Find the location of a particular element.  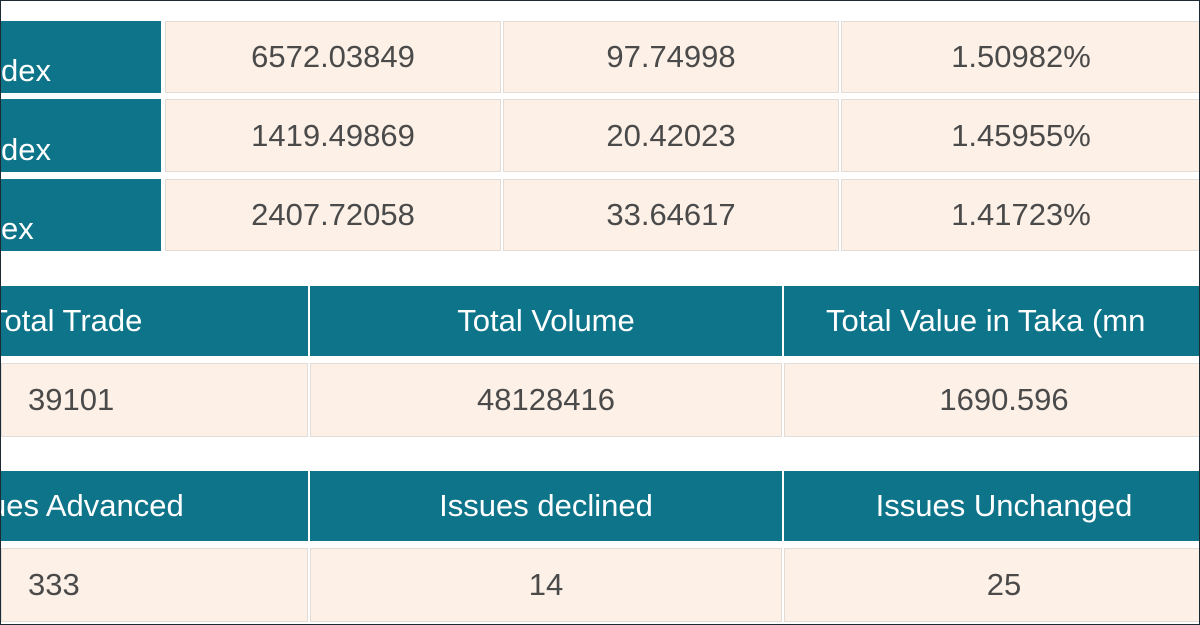

index-value: 1.41723% is located at coordinates (1020, 215).